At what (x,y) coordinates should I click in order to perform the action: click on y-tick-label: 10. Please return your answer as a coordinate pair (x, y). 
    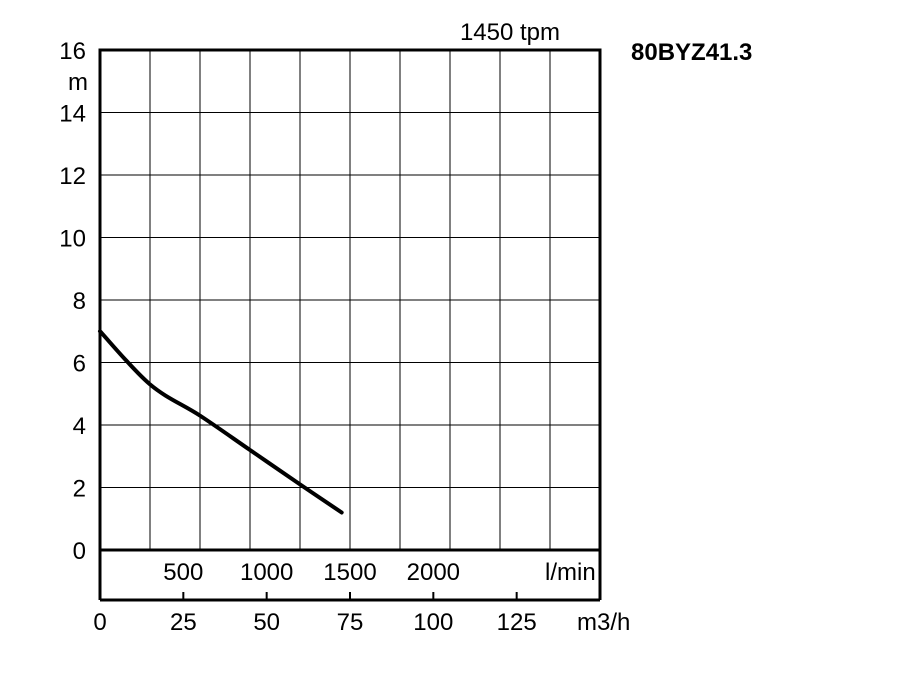
    Looking at the image, I should click on (72, 239).